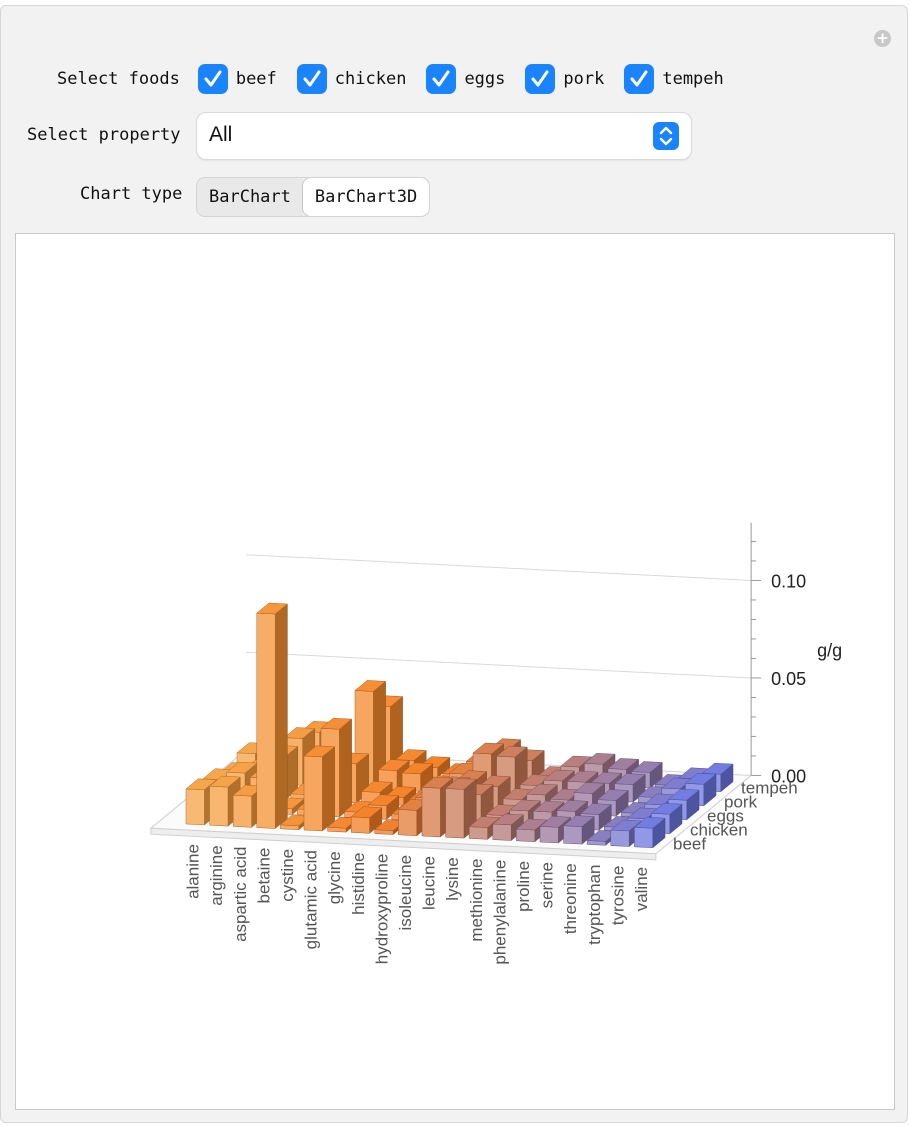  I want to click on category-label: leucine, so click(429, 883).